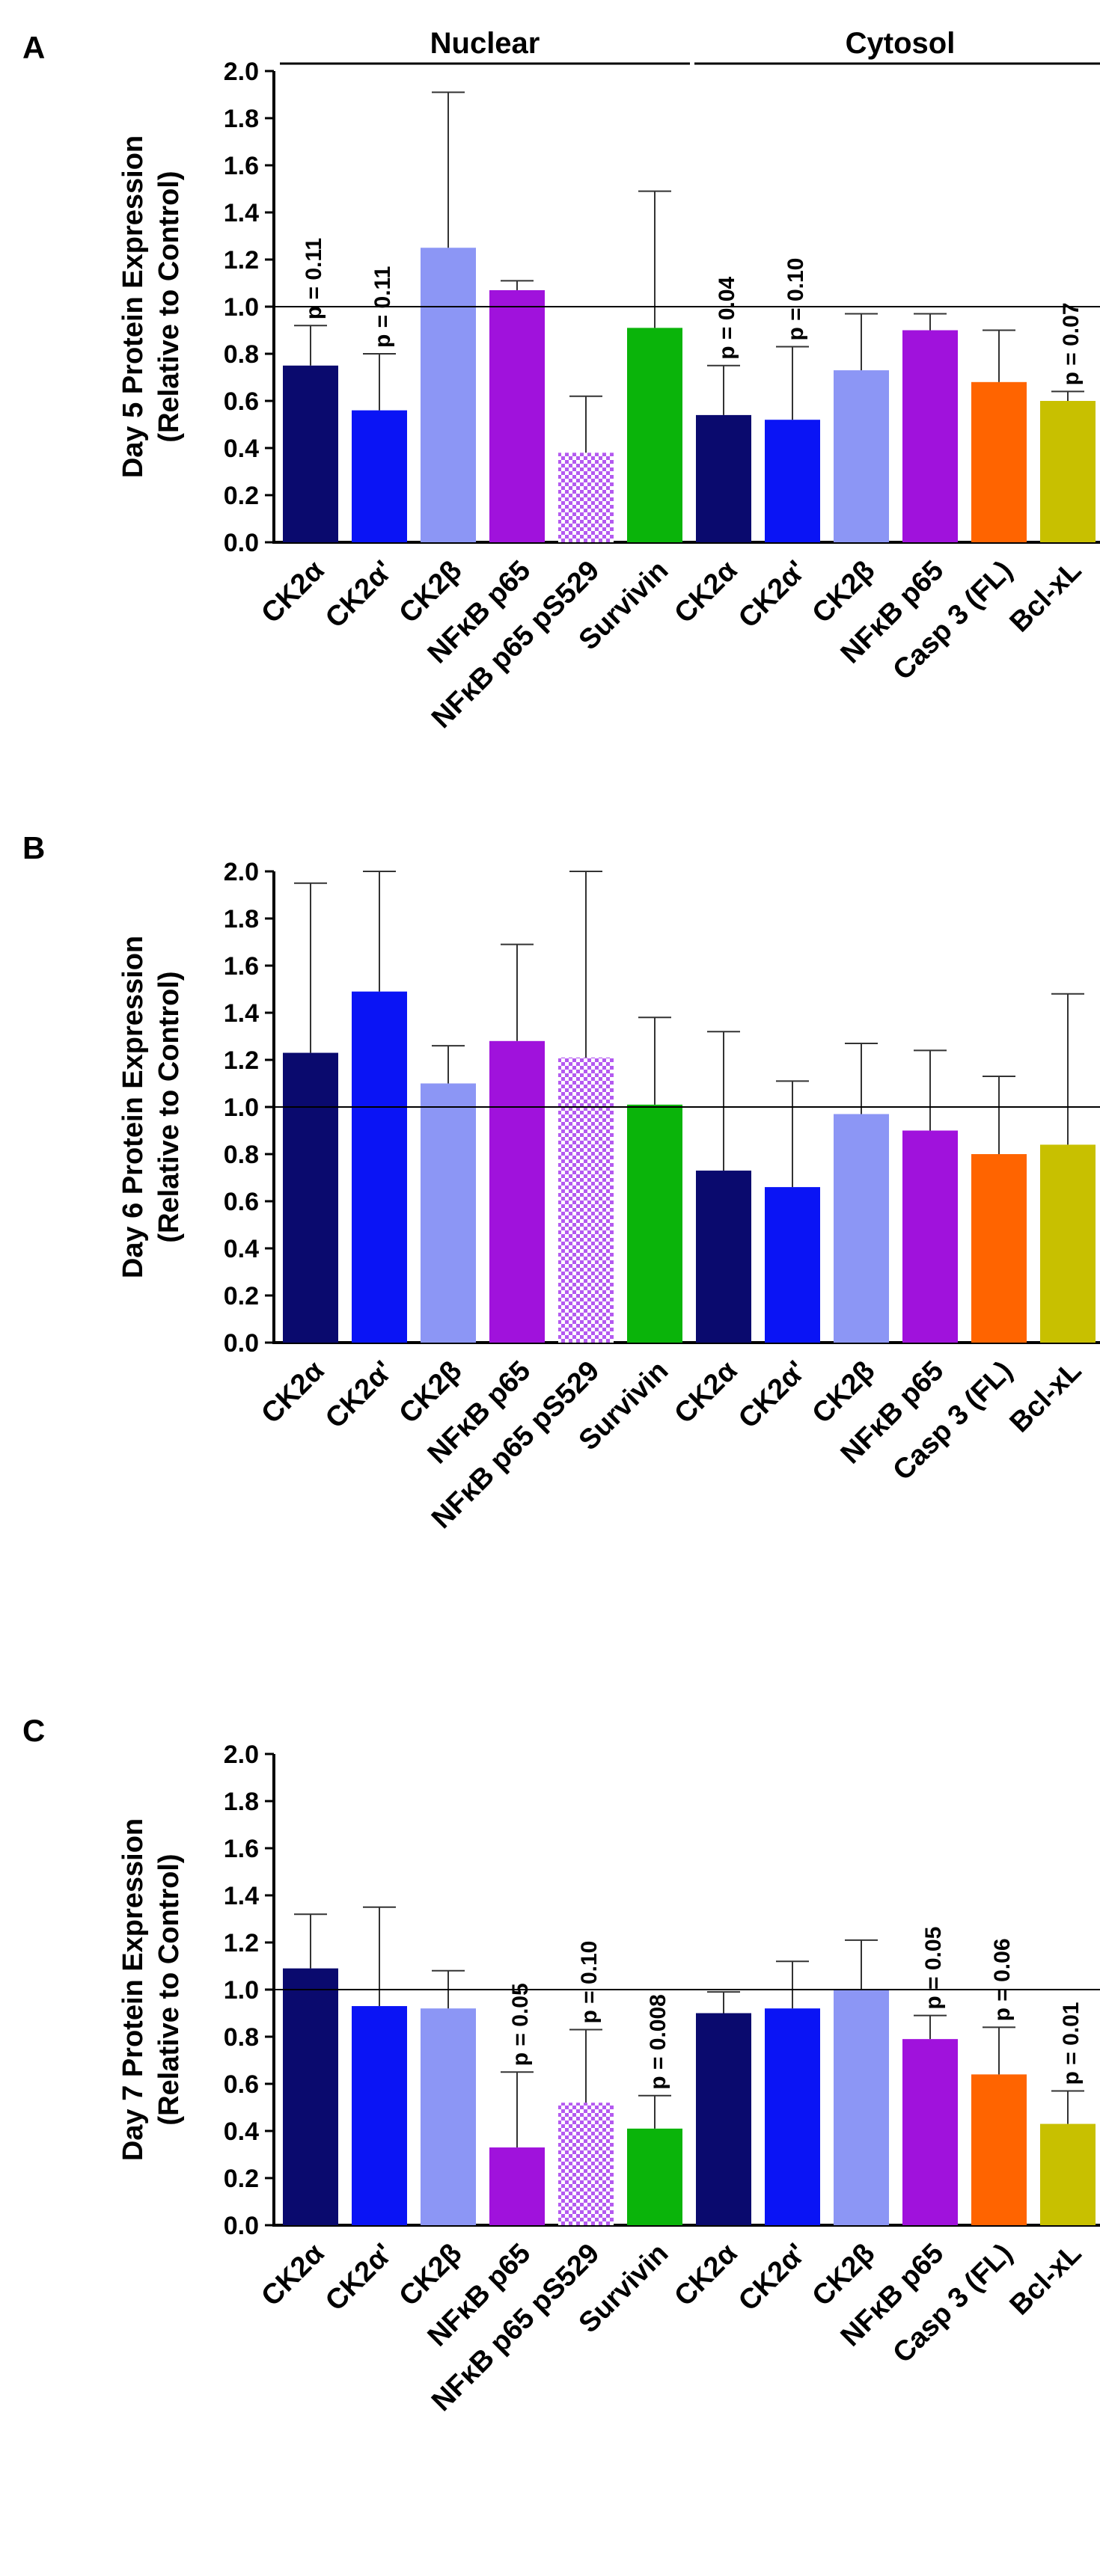  I want to click on panel-label: B, so click(34, 847).